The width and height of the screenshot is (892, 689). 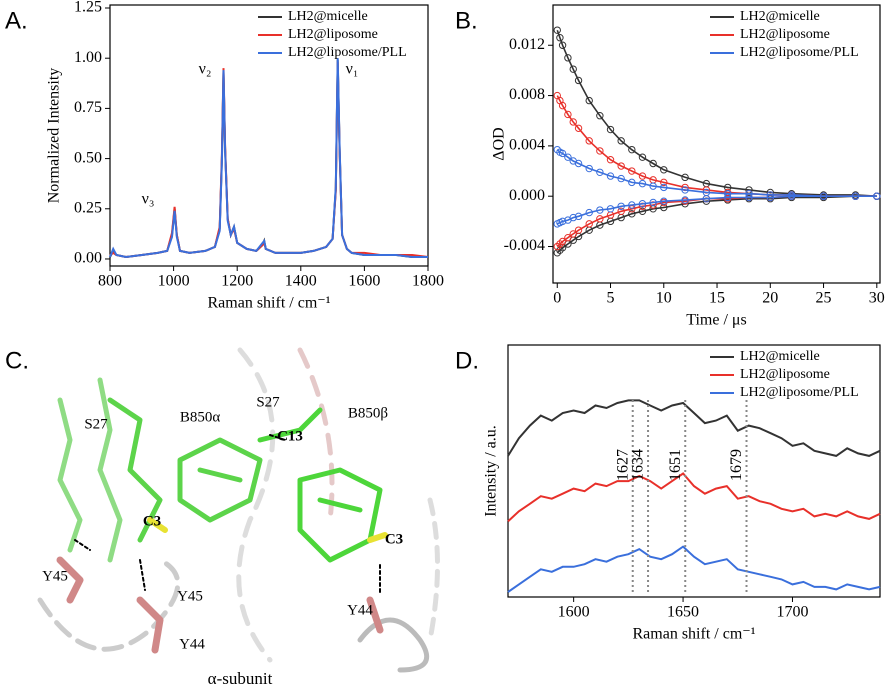 What do you see at coordinates (237, 281) in the screenshot?
I see `x-tick-label: 1200` at bounding box center [237, 281].